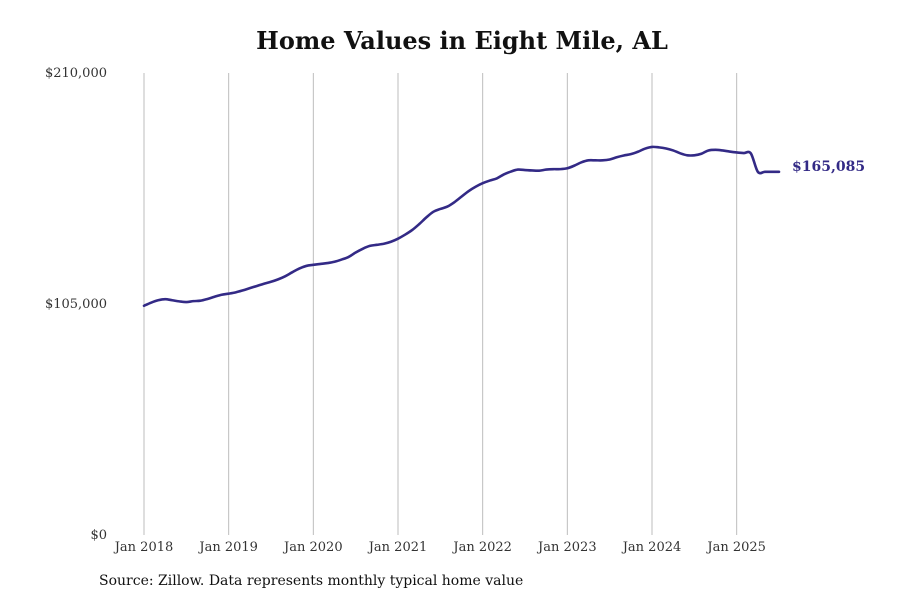 The image size is (900, 600). Describe the element at coordinates (397, 547) in the screenshot. I see `x-tick-label: Jan 2021` at that location.